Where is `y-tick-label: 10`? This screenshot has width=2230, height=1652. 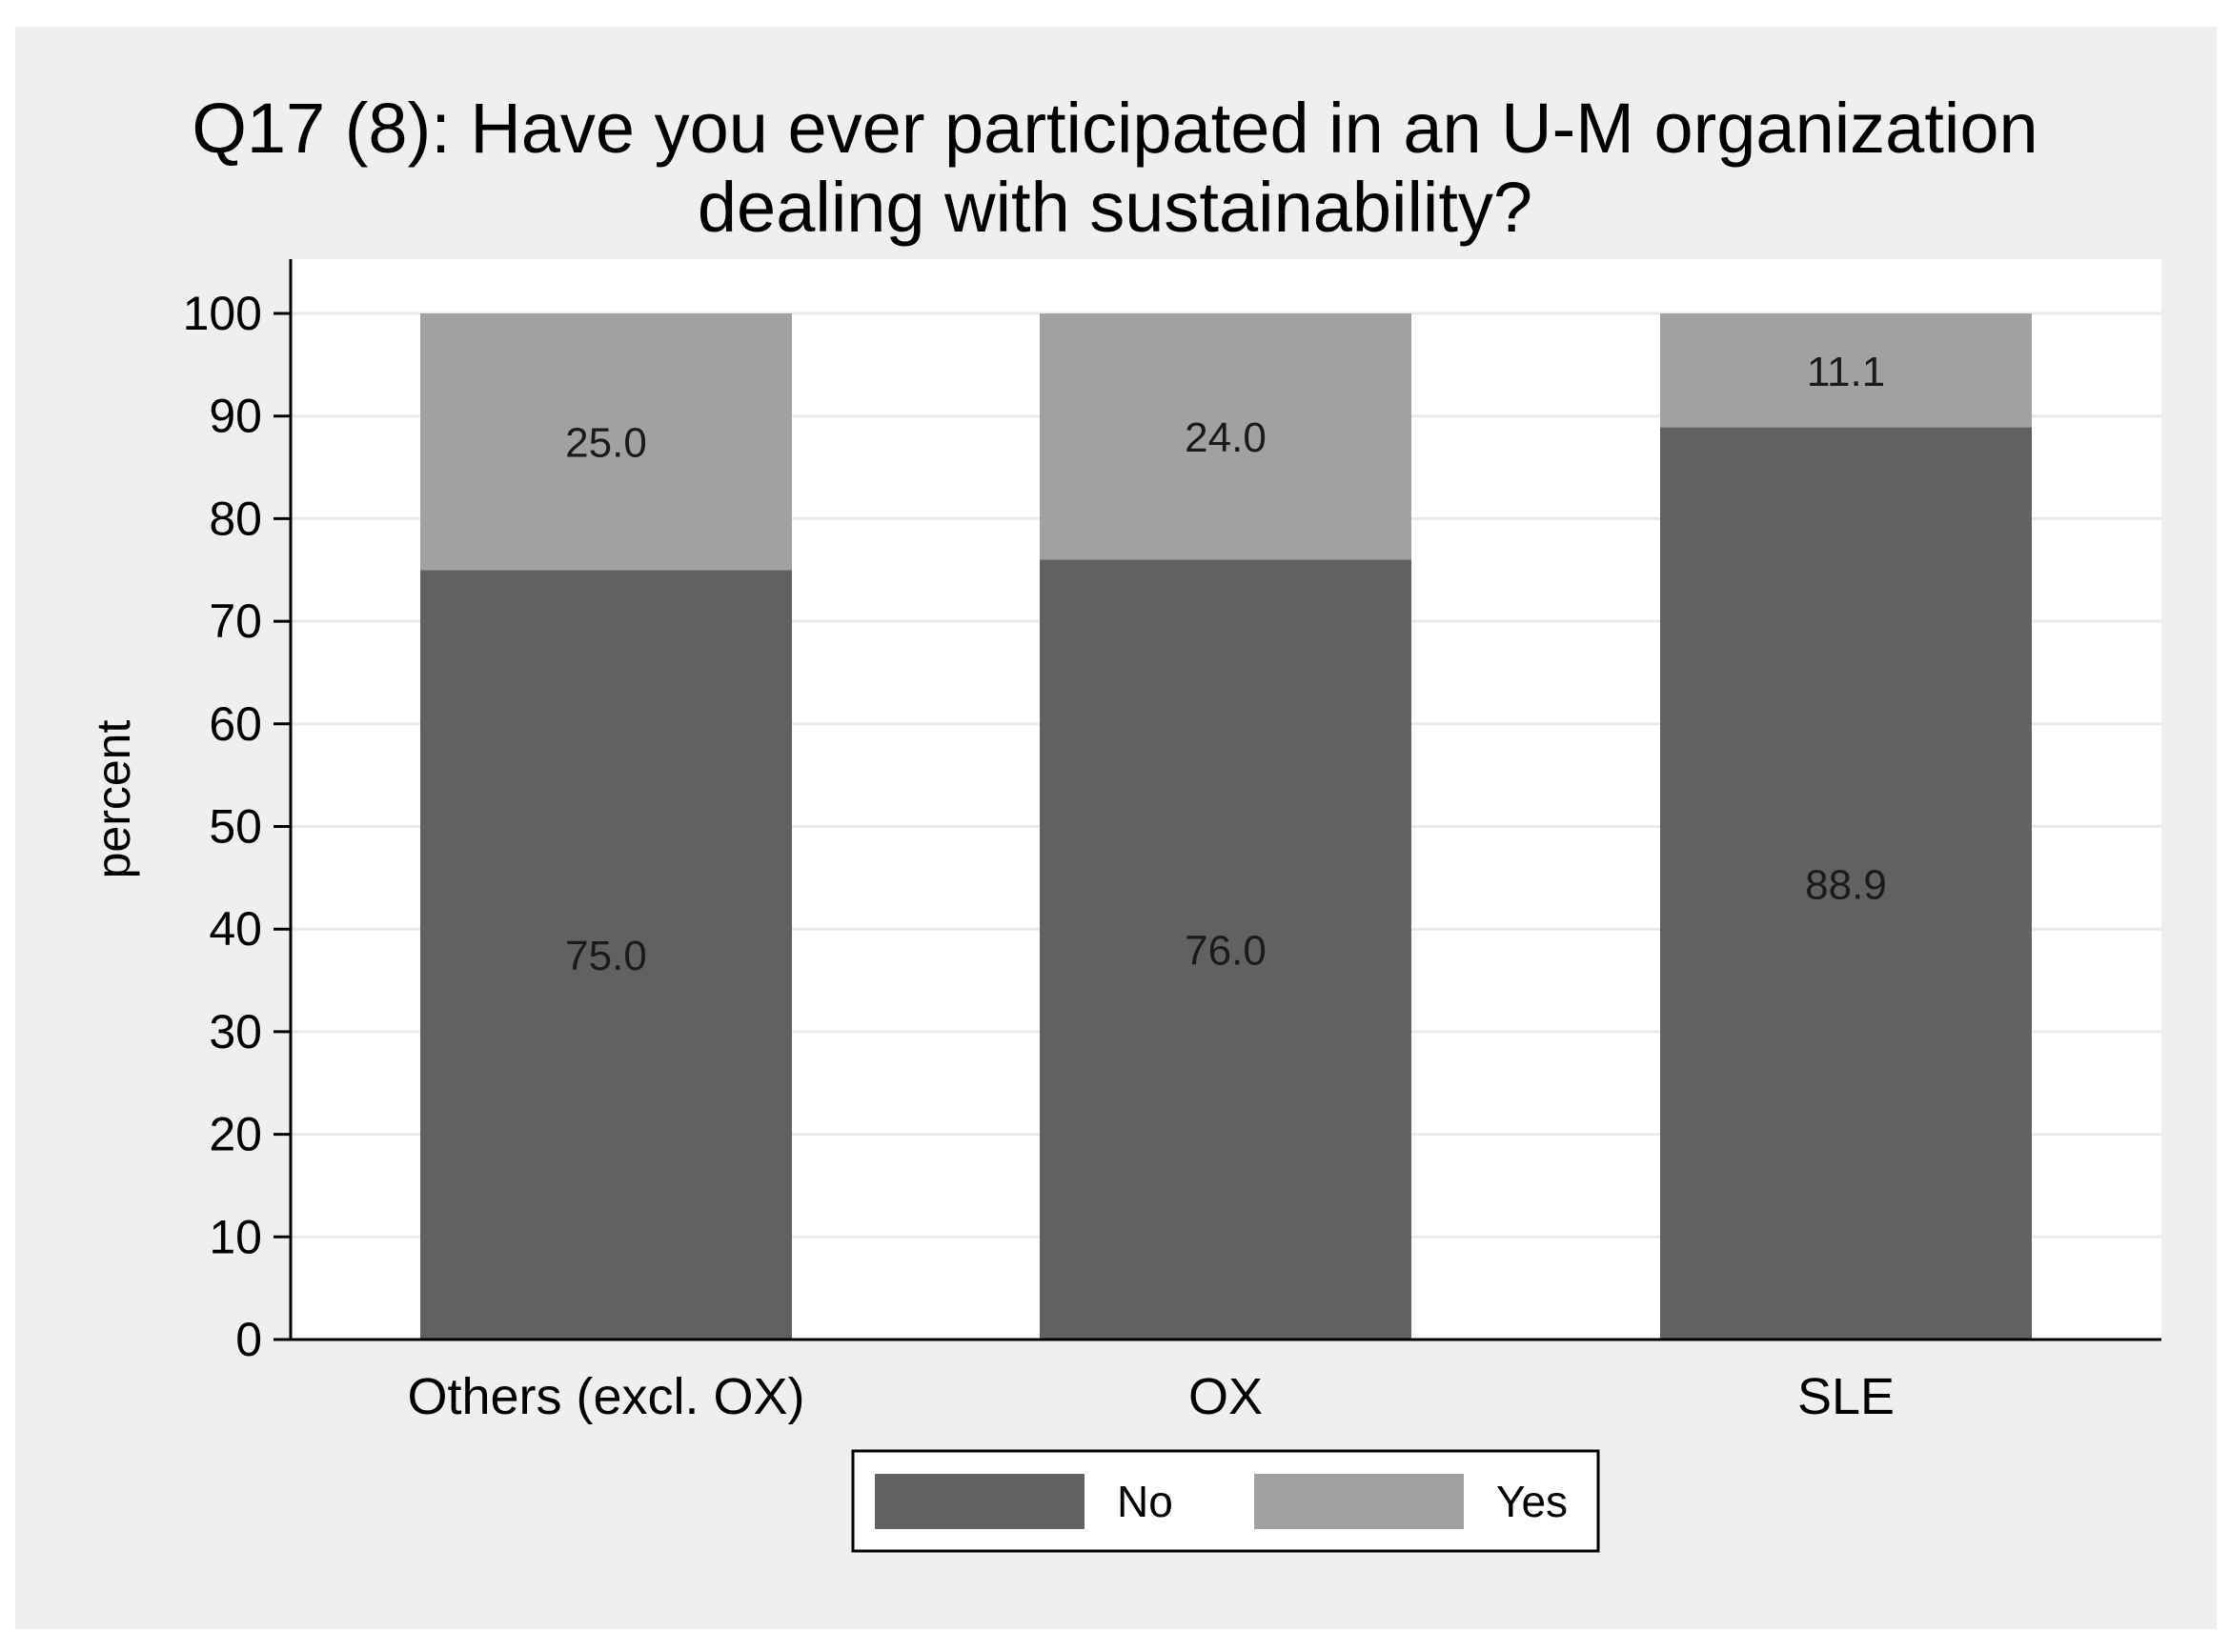
y-tick-label: 10 is located at coordinates (235, 1236).